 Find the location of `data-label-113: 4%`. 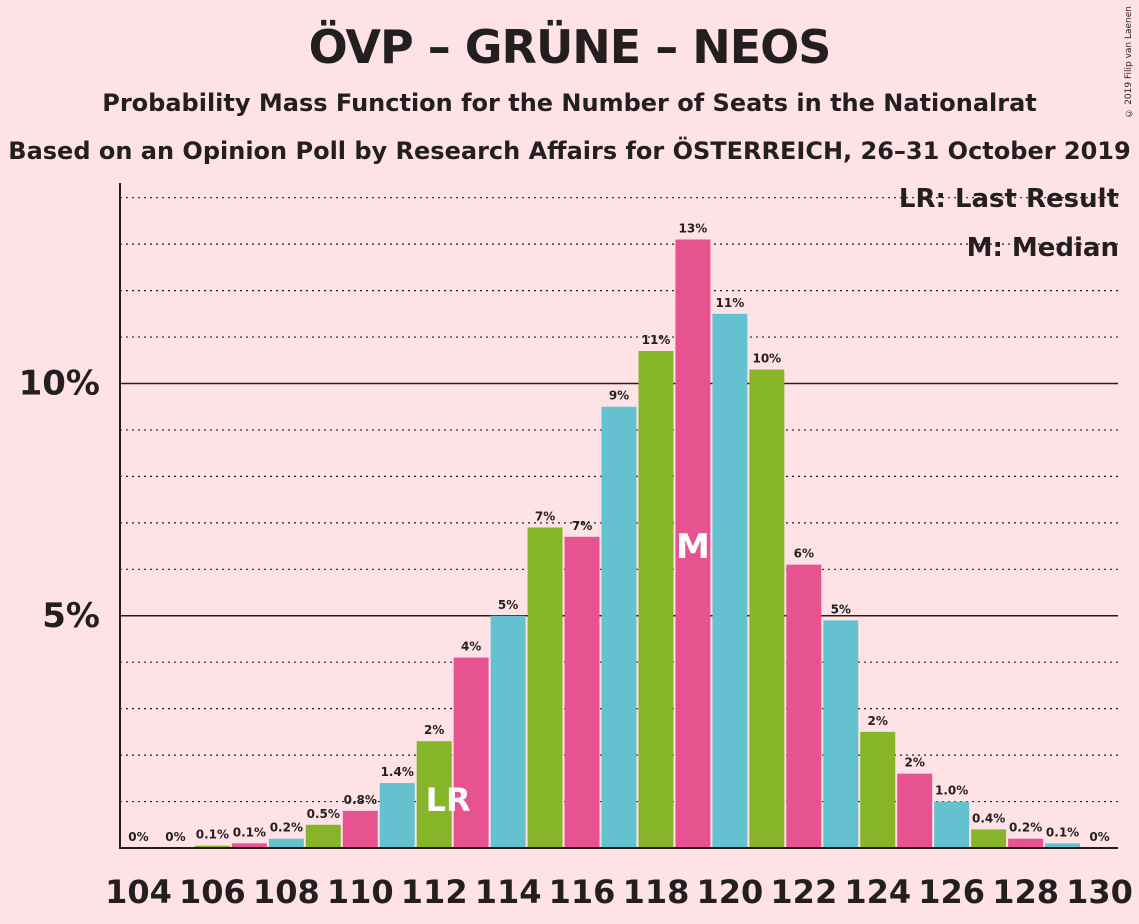

data-label-113: 4% is located at coordinates (471, 647).